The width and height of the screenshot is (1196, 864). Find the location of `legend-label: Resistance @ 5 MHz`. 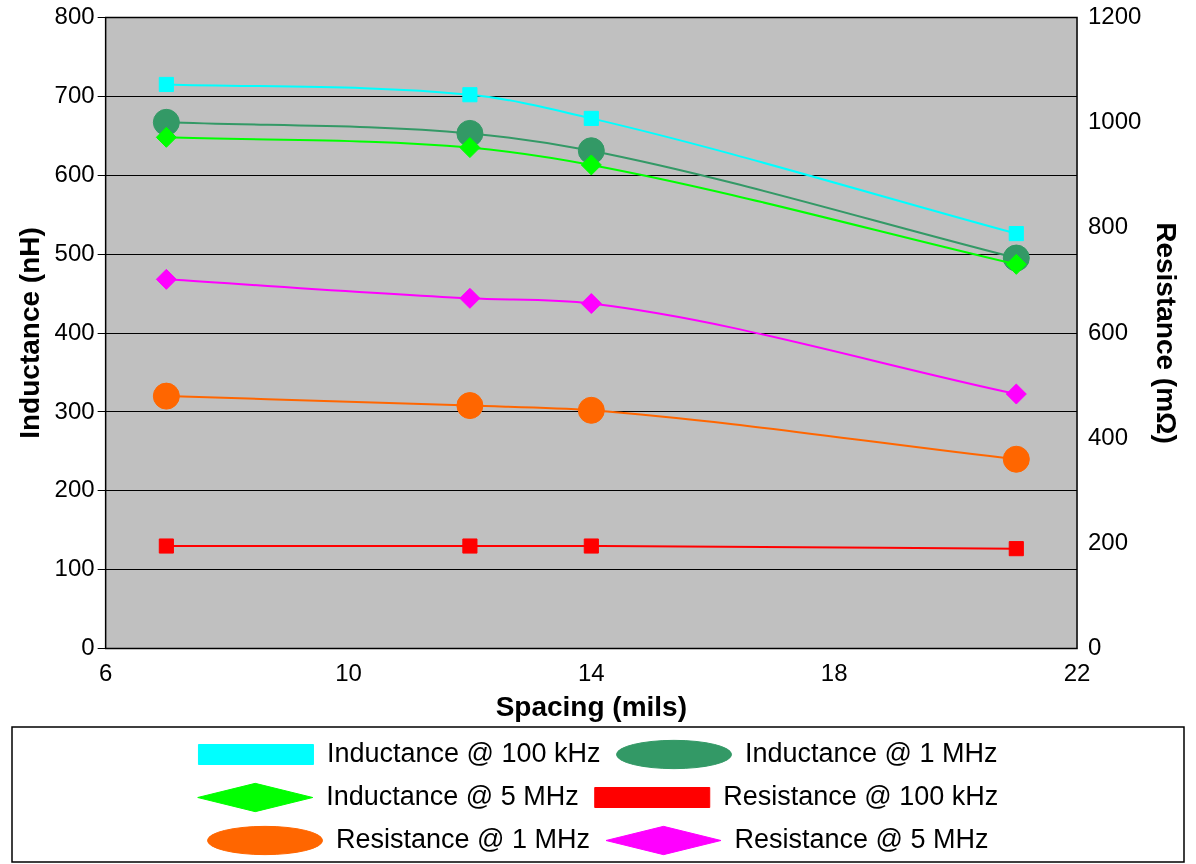

legend-label: Resistance @ 5 MHz is located at coordinates (861, 838).